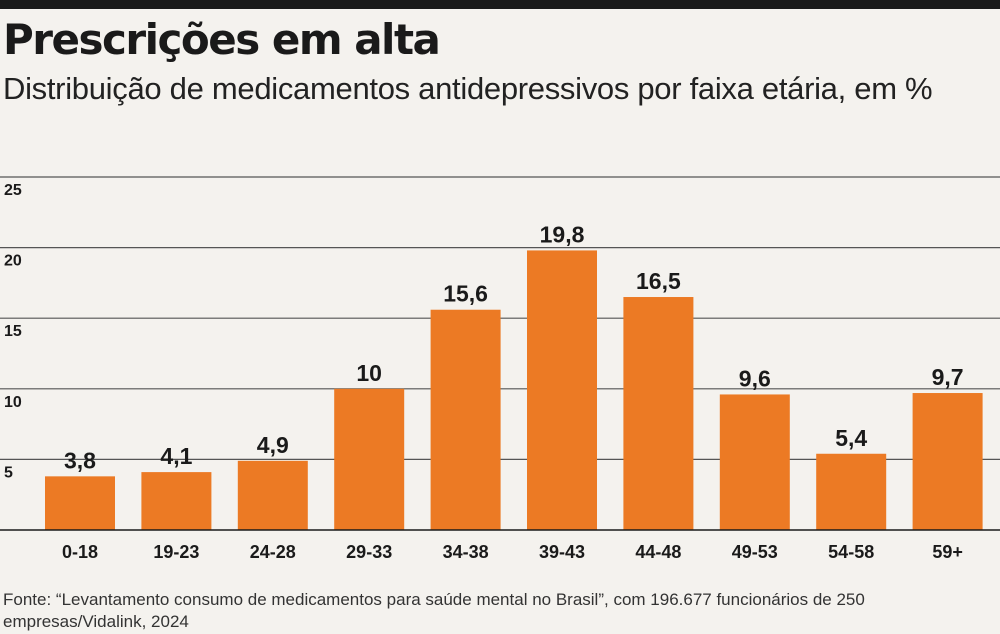 This screenshot has height=634, width=1000. Describe the element at coordinates (851, 552) in the screenshot. I see `x-tick-label: 54-58` at that location.